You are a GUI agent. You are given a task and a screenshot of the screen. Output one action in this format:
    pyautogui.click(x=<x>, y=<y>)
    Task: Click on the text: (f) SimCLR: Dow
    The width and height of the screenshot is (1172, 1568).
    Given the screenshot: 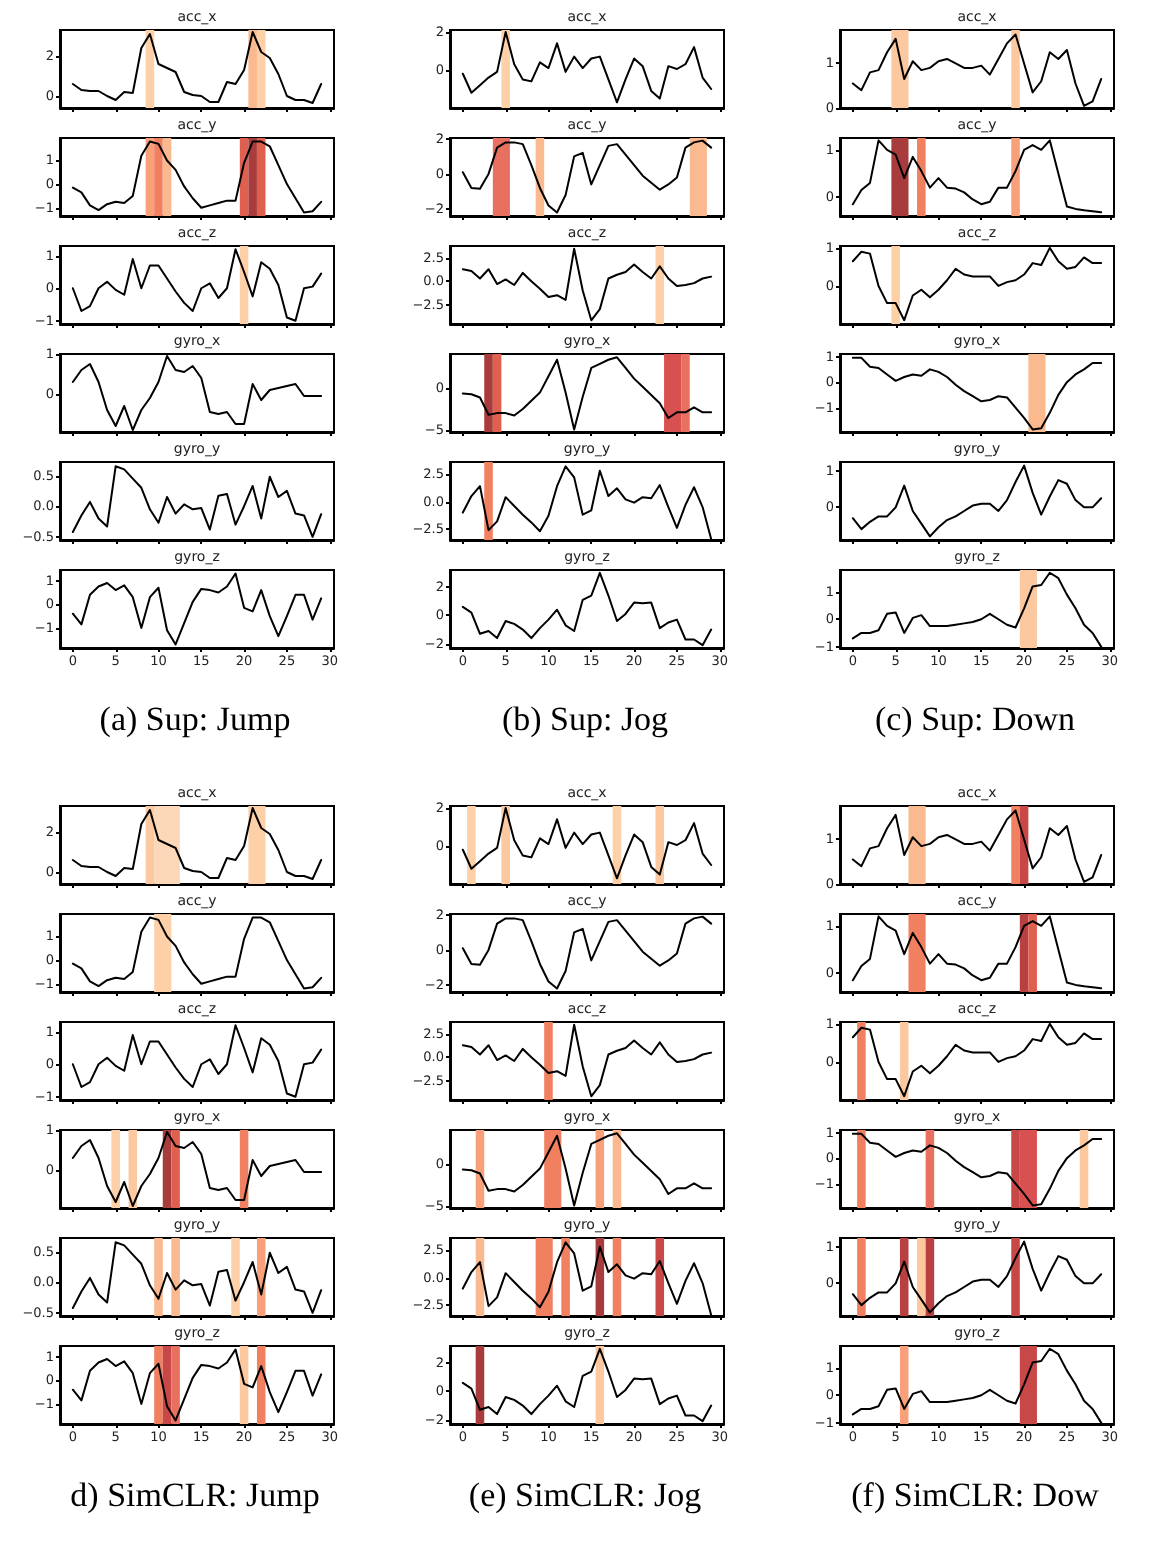 What is the action you would take?
    pyautogui.click(x=976, y=1495)
    